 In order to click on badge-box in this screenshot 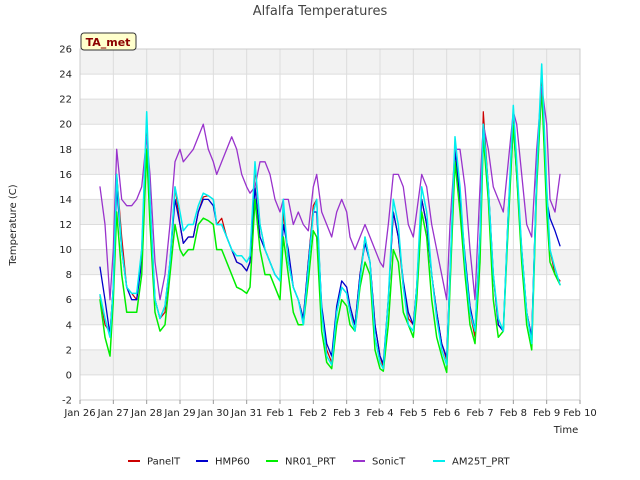, I will do `click(108, 41)`.